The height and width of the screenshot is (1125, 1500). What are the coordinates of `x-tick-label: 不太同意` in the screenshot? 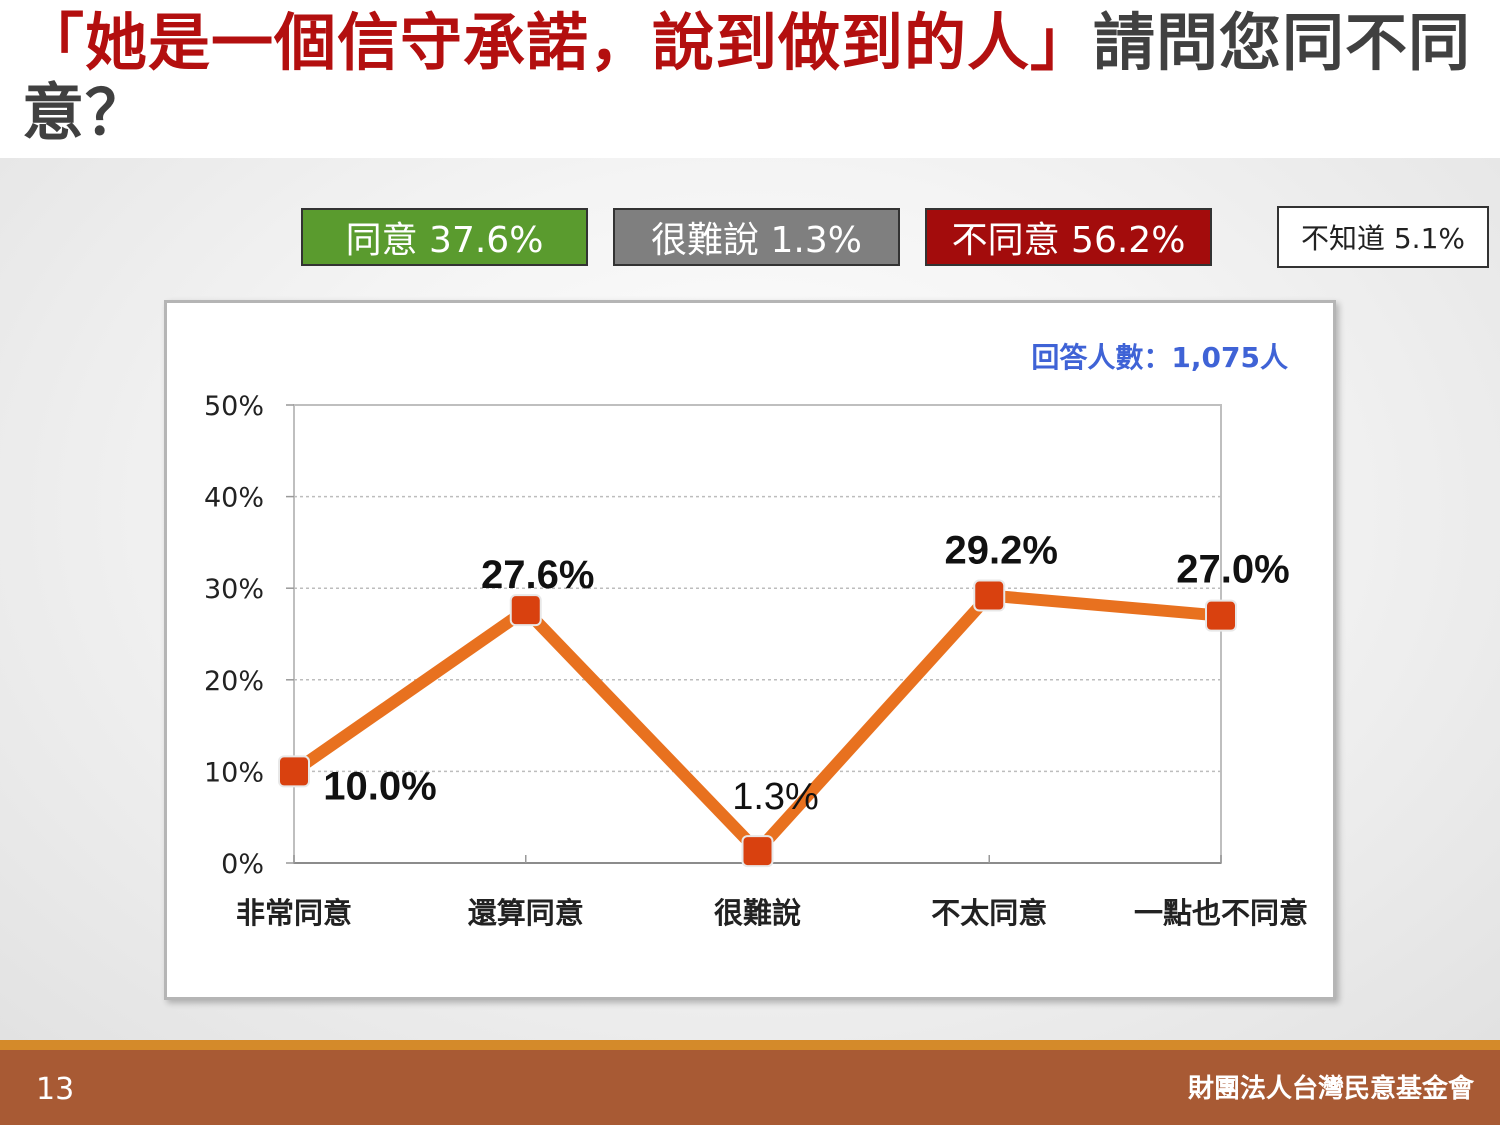 It's located at (989, 913).